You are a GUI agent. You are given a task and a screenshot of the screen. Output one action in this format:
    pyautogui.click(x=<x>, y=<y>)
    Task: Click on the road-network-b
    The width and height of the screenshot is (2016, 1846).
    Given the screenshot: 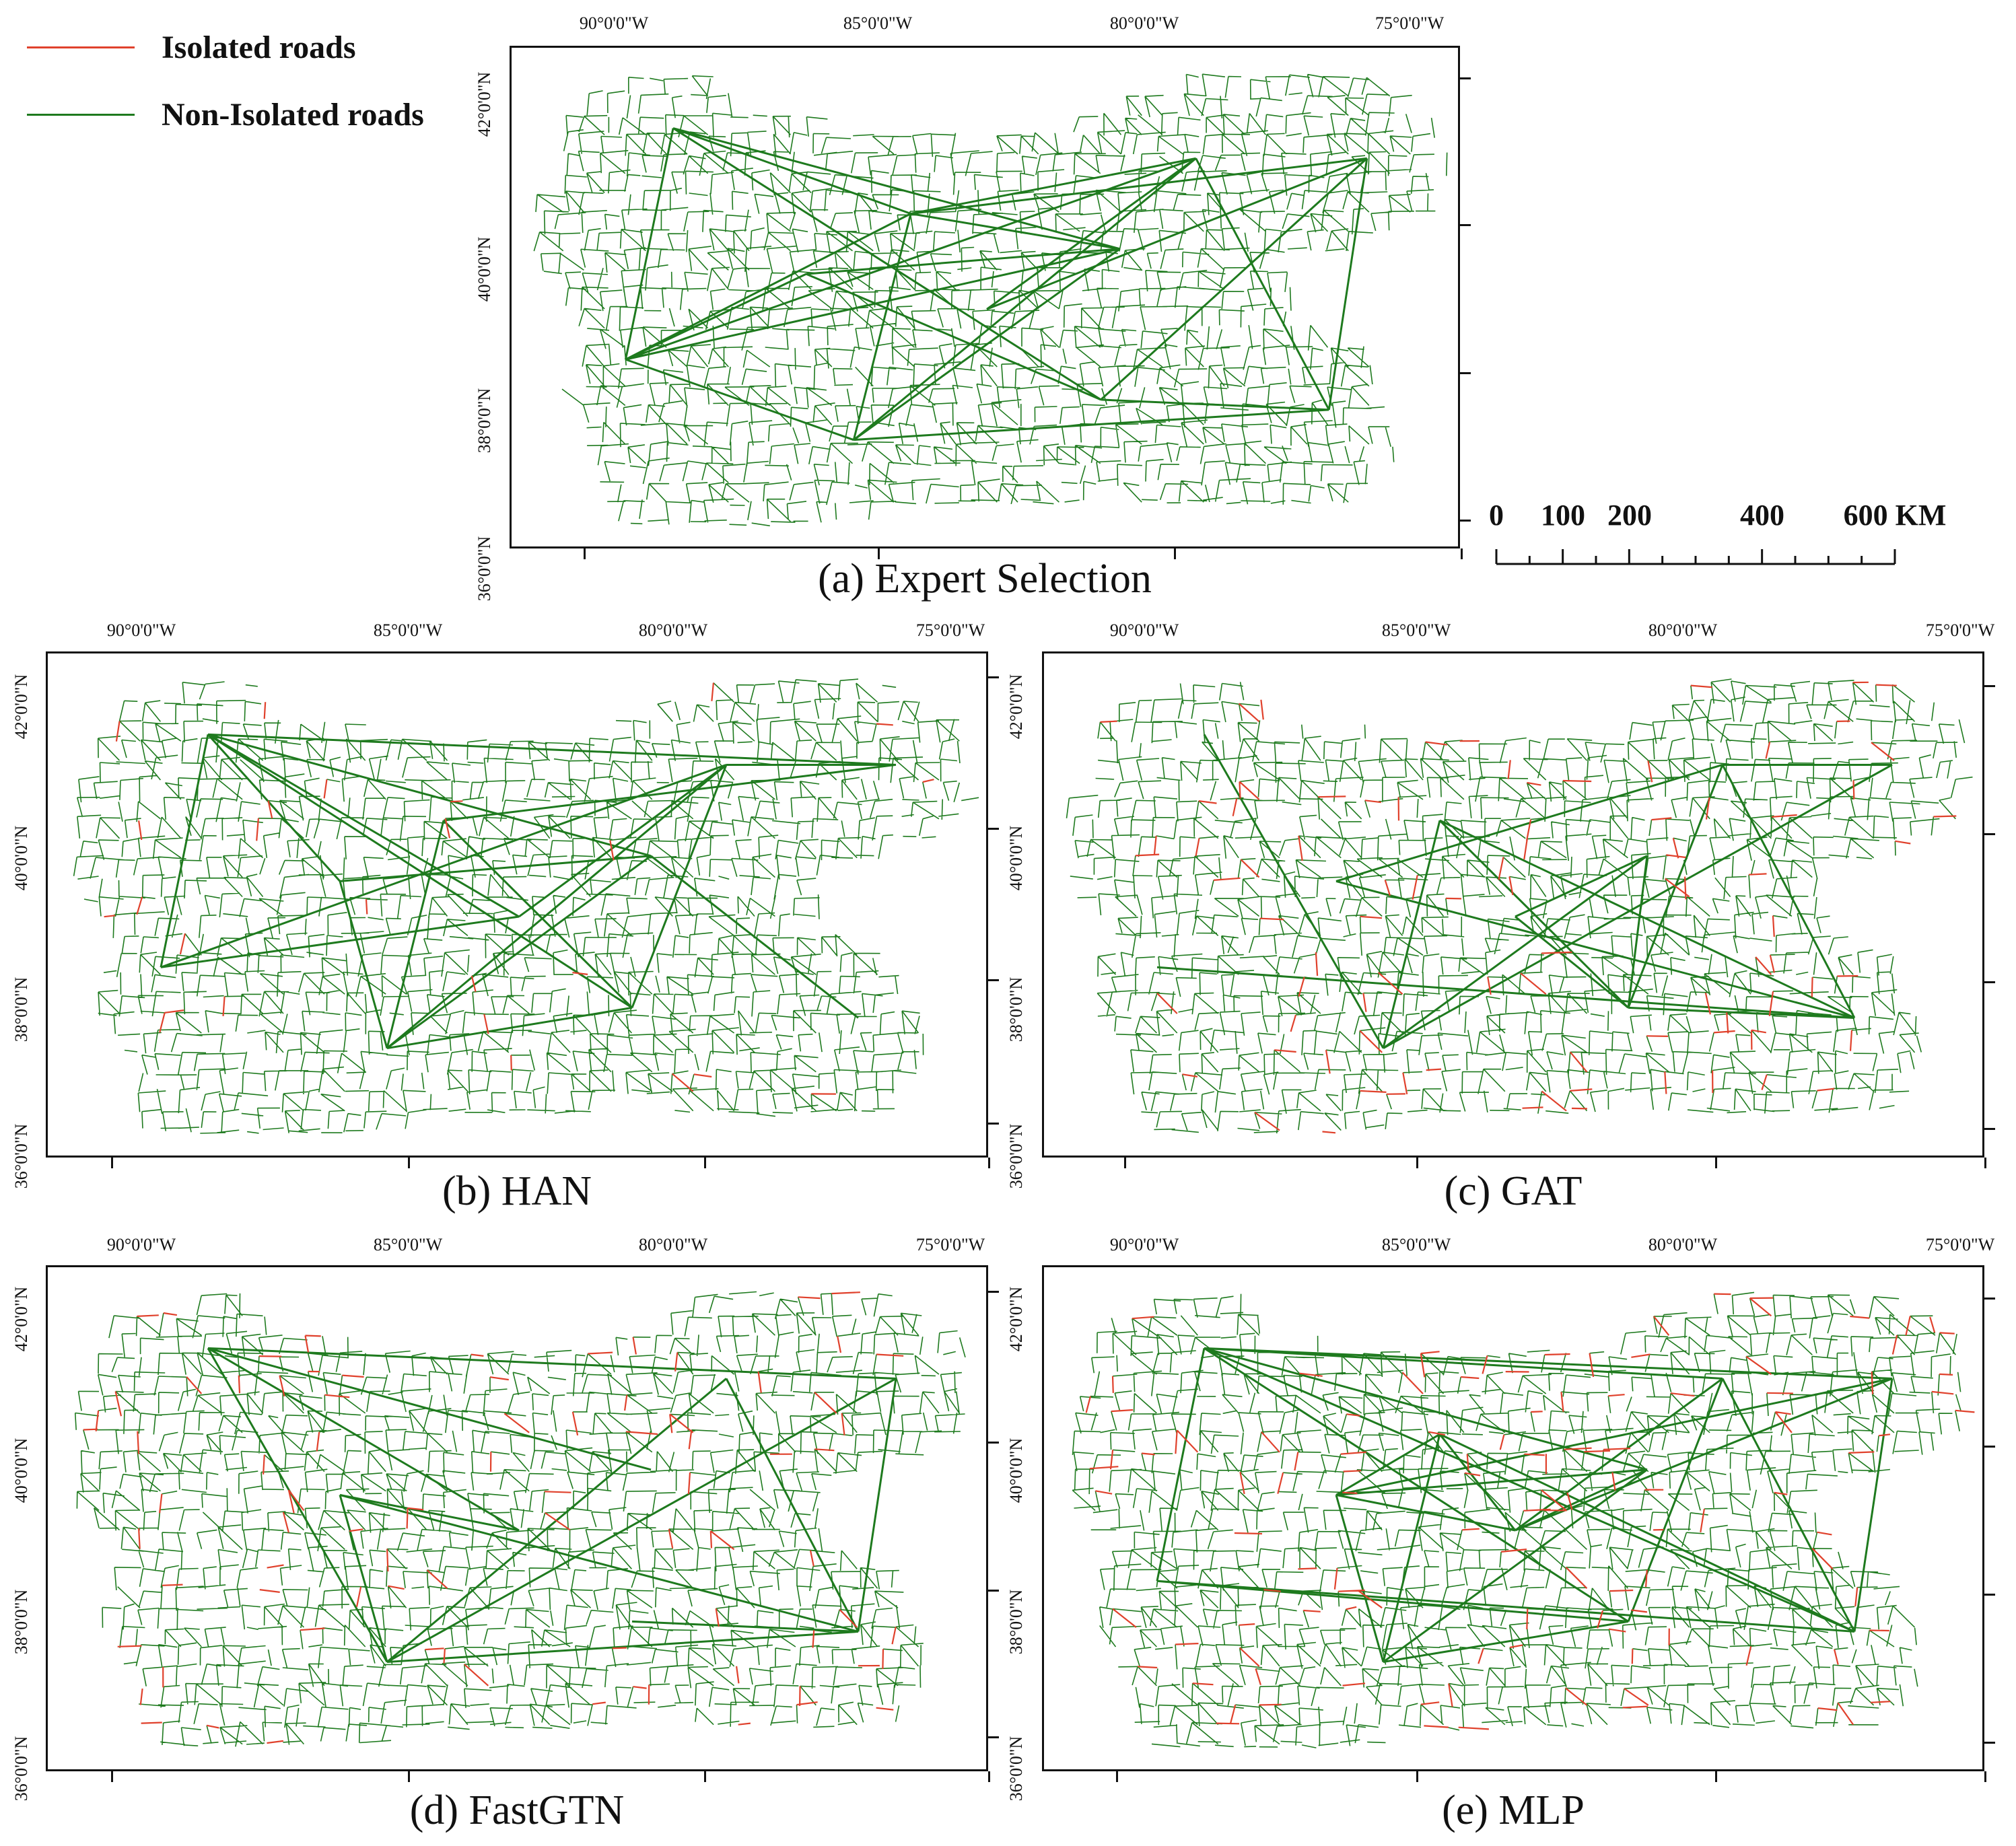 What is the action you would take?
    pyautogui.click(x=526, y=906)
    